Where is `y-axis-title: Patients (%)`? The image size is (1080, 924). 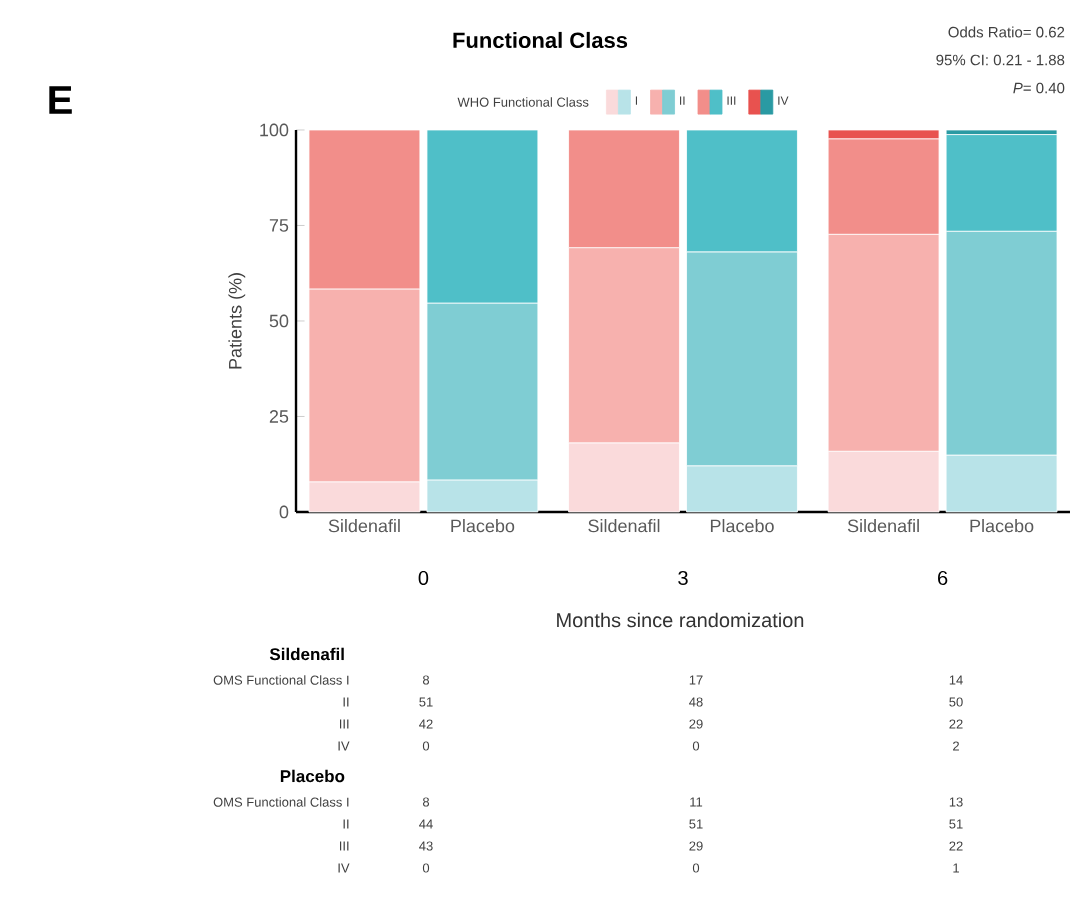 y-axis-title: Patients (%) is located at coordinates (237, 321).